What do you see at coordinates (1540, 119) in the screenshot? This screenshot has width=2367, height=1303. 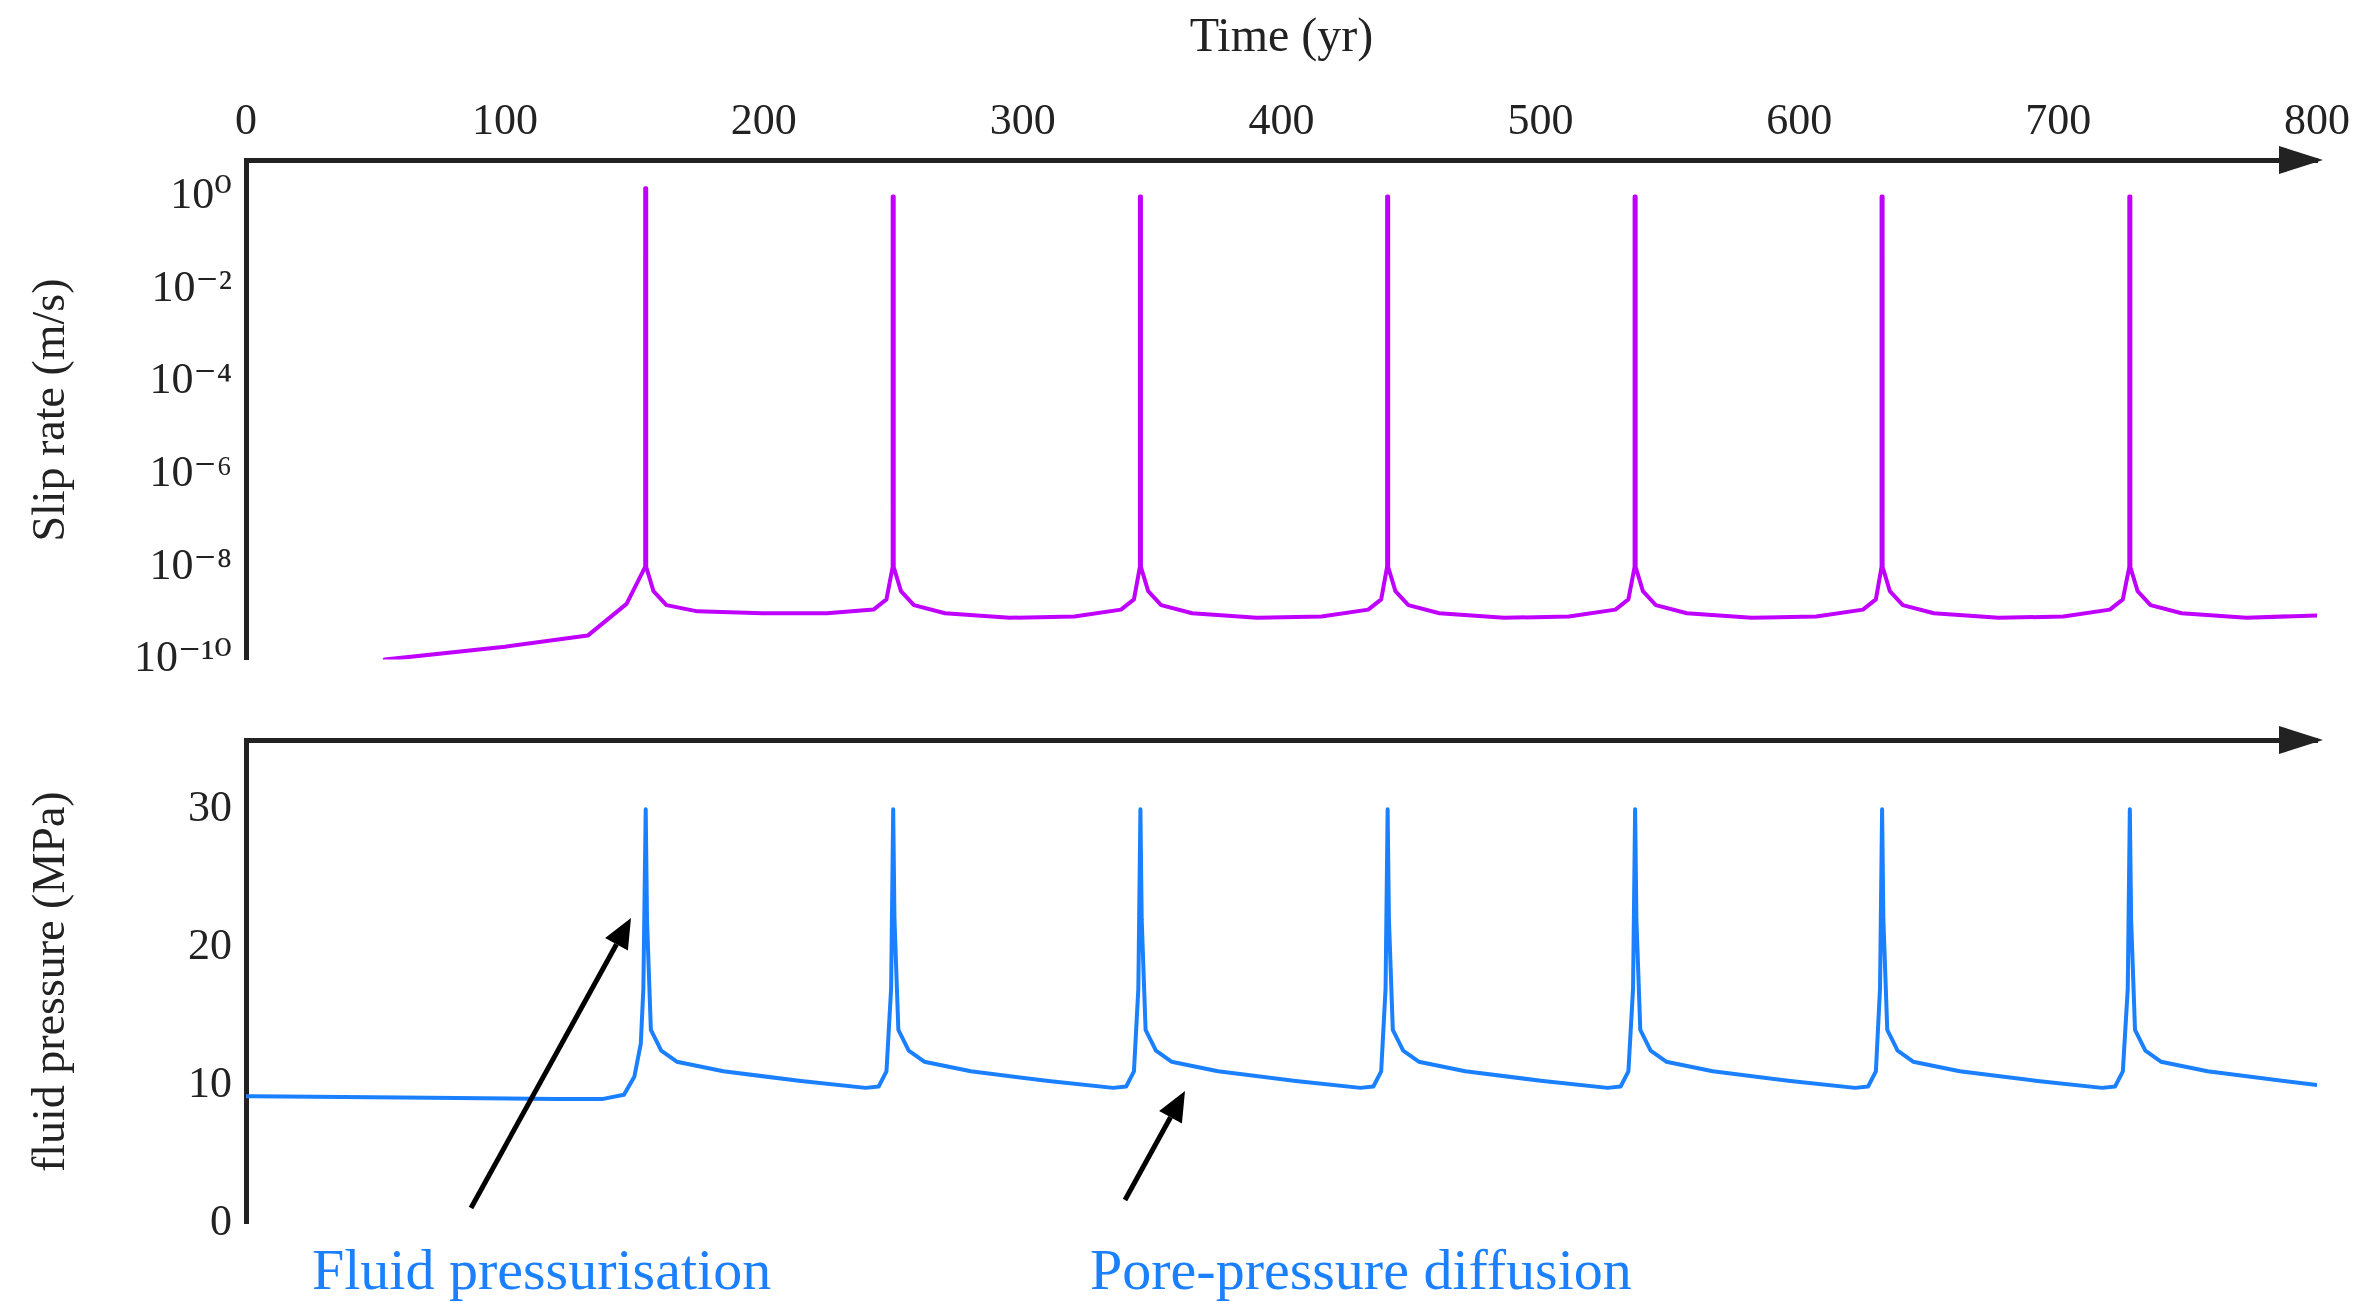 I see `x-tick-label: 500` at bounding box center [1540, 119].